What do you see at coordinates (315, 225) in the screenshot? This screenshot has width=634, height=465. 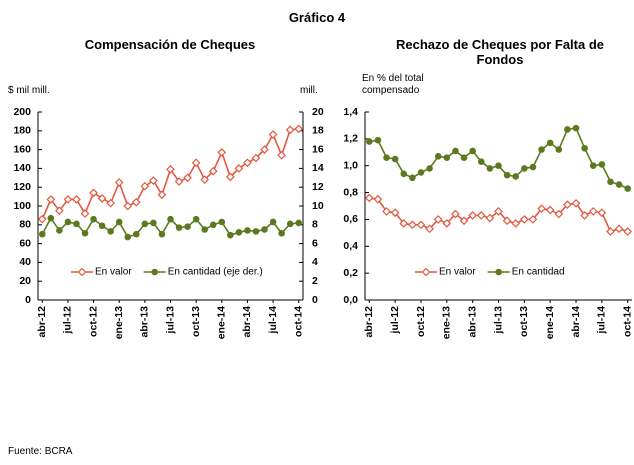 I see `y2-tick-label: 8` at bounding box center [315, 225].